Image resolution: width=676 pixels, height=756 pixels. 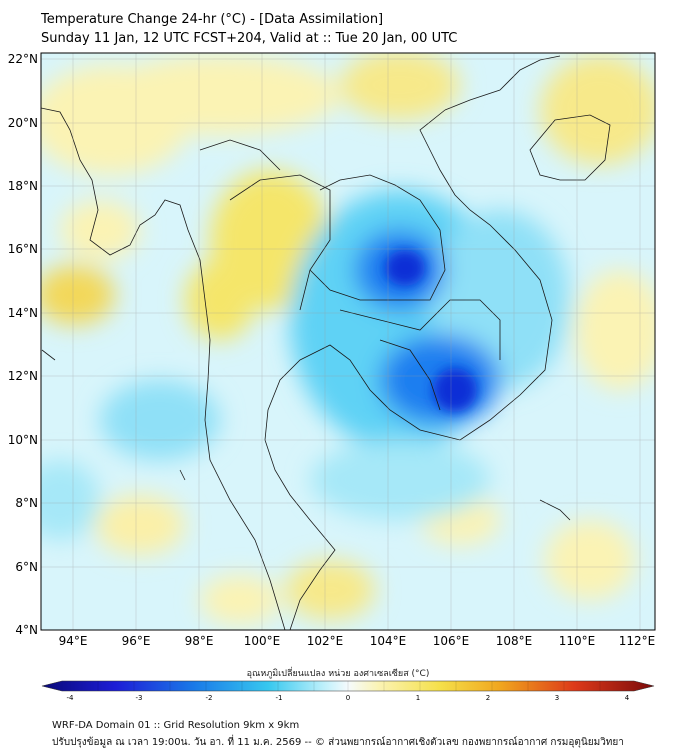 What do you see at coordinates (23, 186) in the screenshot?
I see `lat-label-18: 18°N` at bounding box center [23, 186].